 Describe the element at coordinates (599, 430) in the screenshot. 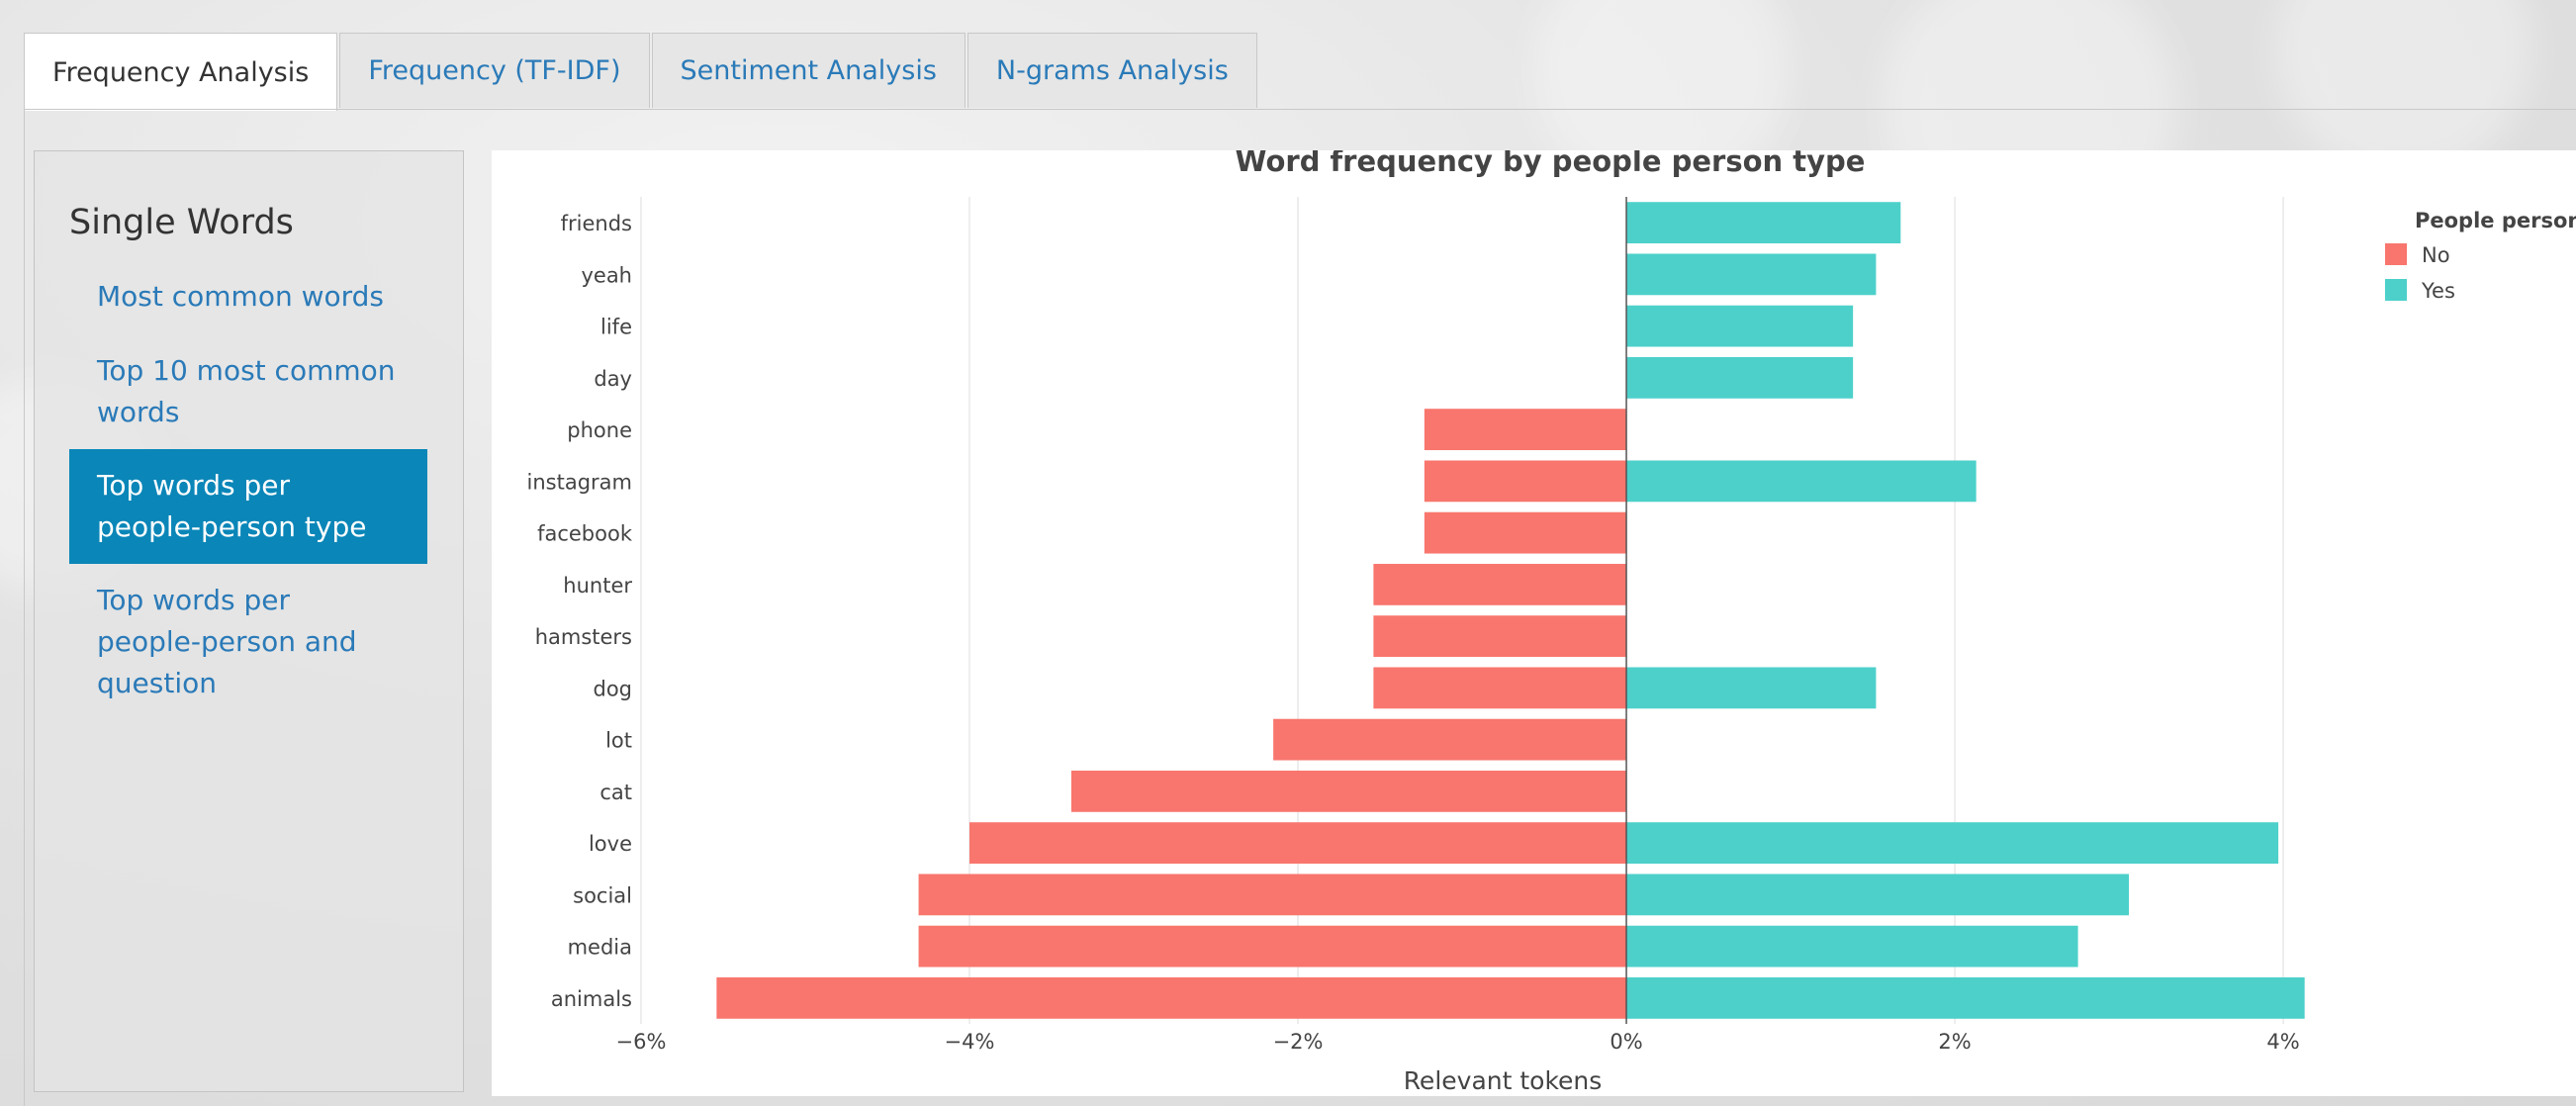

I see `y-tick-label: phone` at that location.